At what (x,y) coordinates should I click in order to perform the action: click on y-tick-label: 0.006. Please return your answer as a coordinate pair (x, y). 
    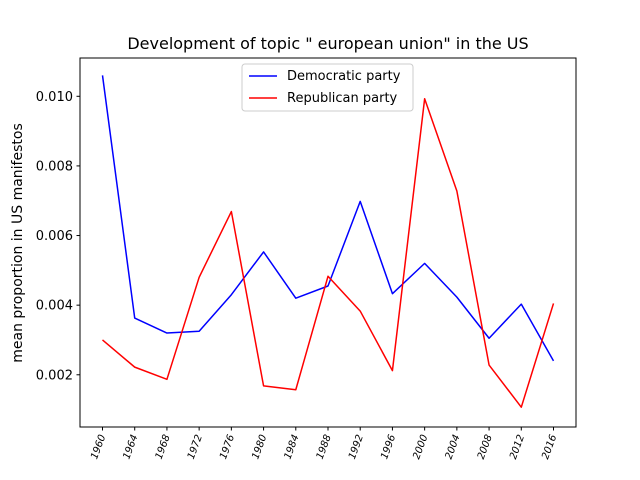
    Looking at the image, I should click on (54, 236).